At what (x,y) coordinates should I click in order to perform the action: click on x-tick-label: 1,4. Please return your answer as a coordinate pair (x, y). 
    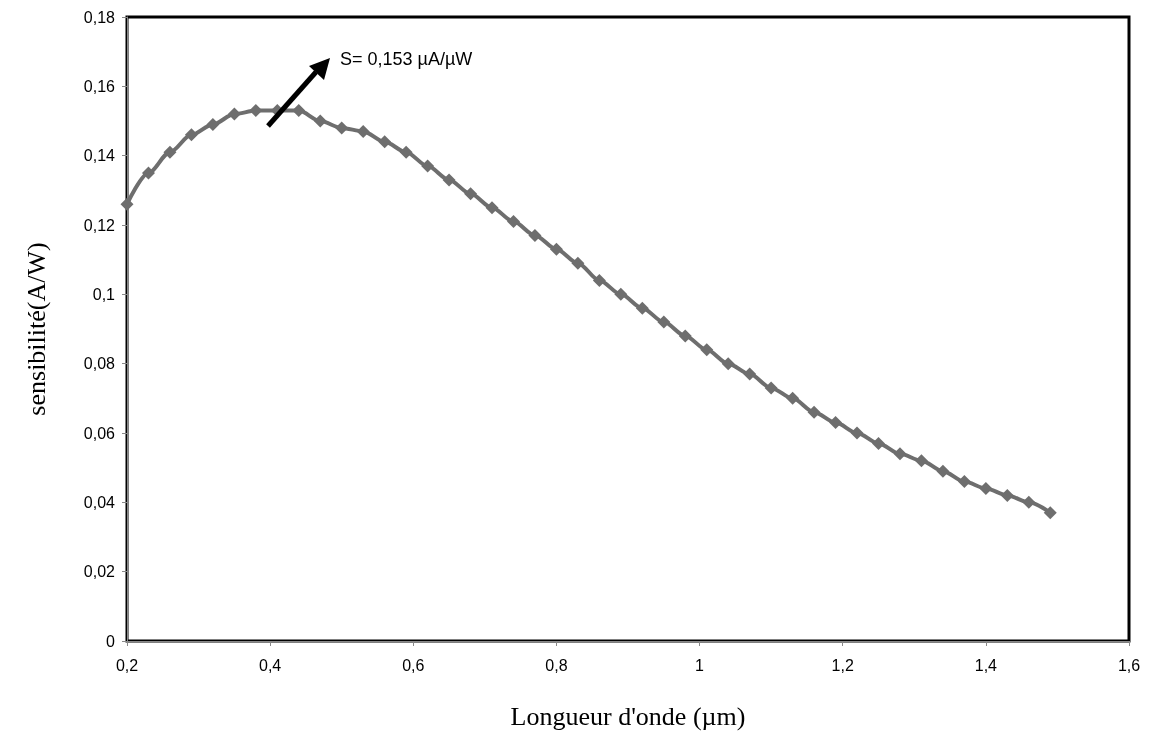
    Looking at the image, I should click on (986, 665).